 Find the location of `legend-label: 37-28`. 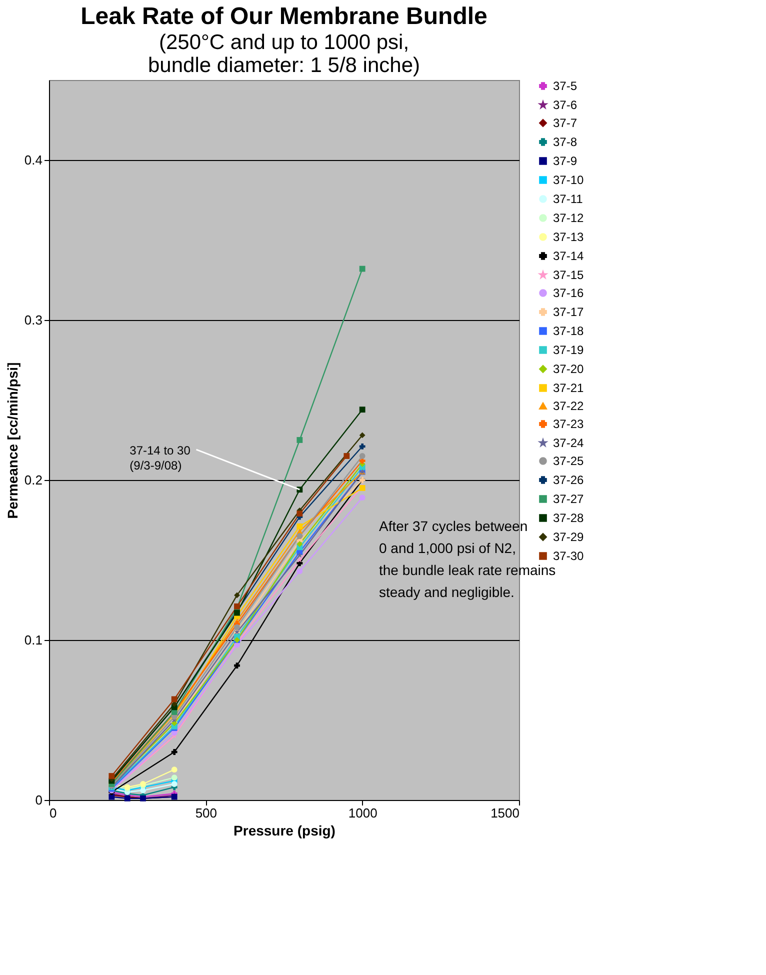

legend-label: 37-28 is located at coordinates (568, 518).